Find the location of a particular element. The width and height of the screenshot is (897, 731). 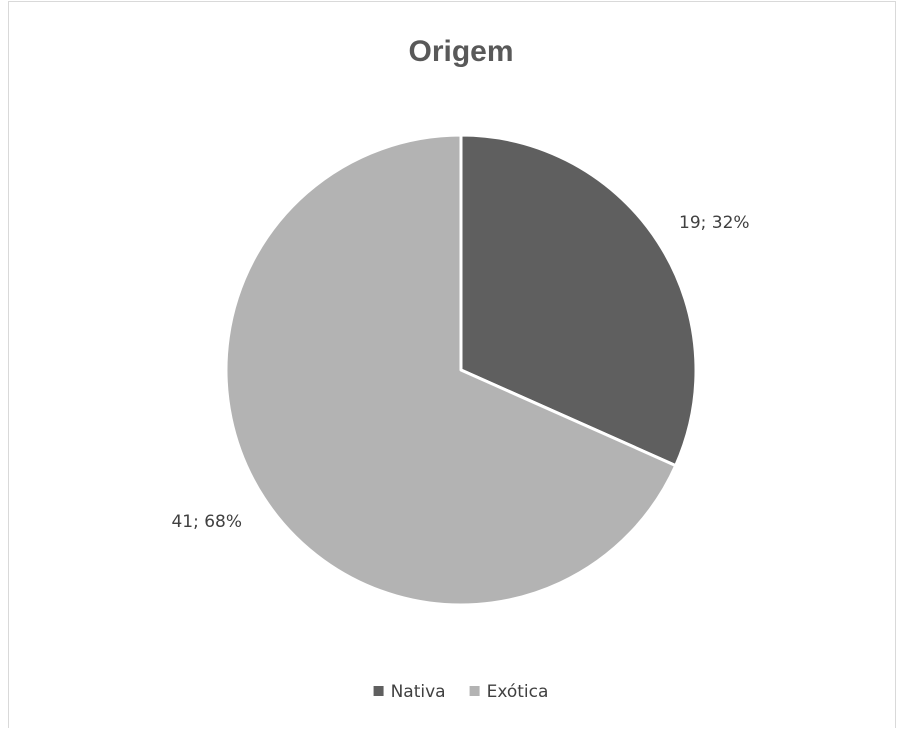

legend-swatch-exotica is located at coordinates (474, 691).